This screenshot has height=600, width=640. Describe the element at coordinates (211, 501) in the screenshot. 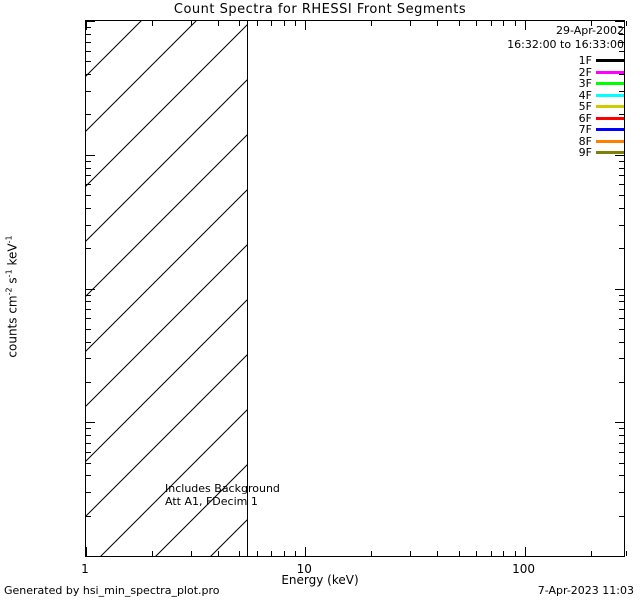

I see `annotation-attenuator: Att A1, FDecim 1` at that location.